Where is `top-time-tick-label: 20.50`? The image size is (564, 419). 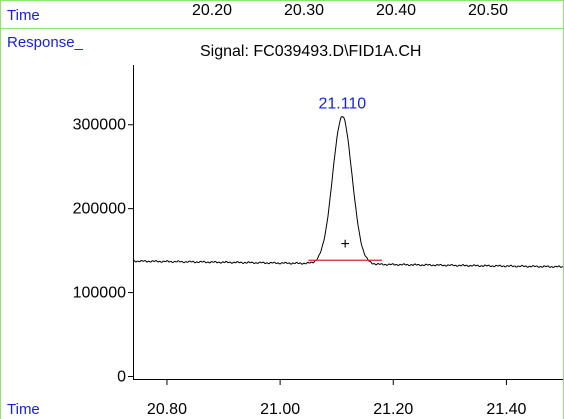
top-time-tick-label: 20.50 is located at coordinates (488, 10).